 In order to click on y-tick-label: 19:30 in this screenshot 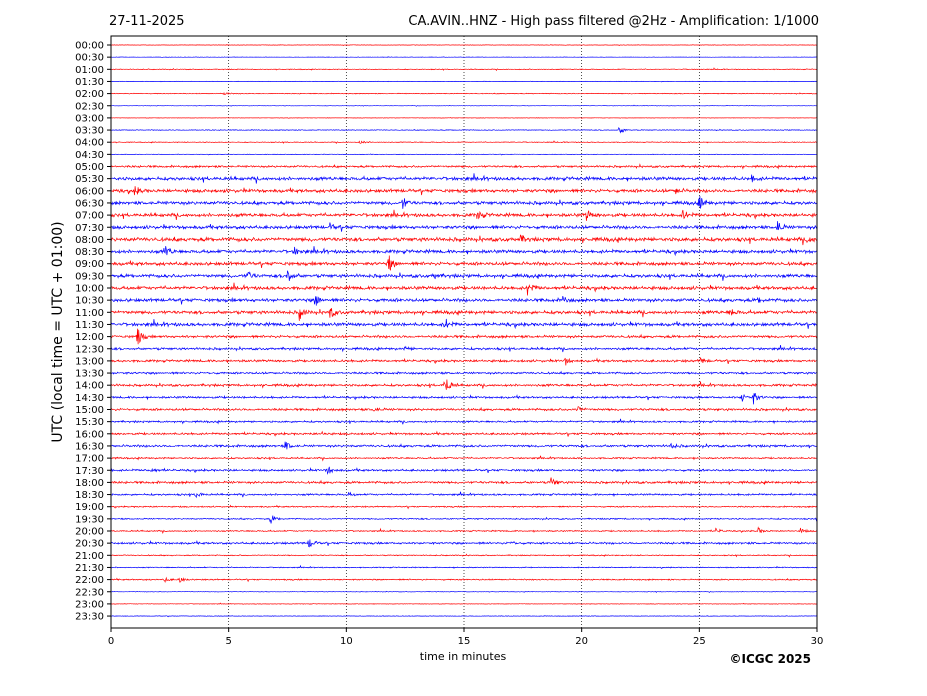, I will do `click(89, 519)`.